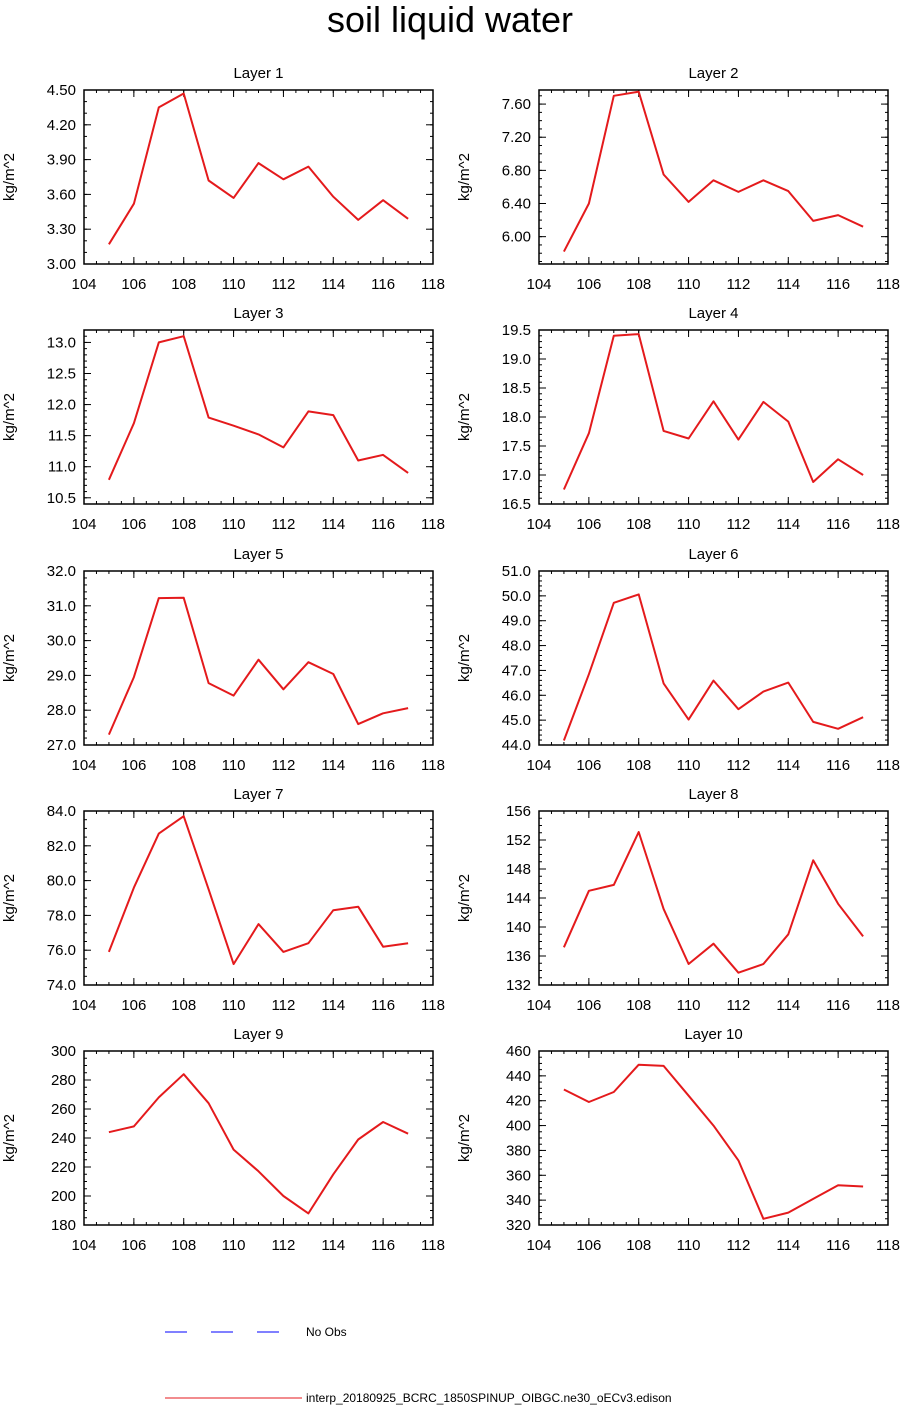 The height and width of the screenshot is (1406, 900). What do you see at coordinates (61, 811) in the screenshot?
I see `y-tick-label: 84.0` at bounding box center [61, 811].